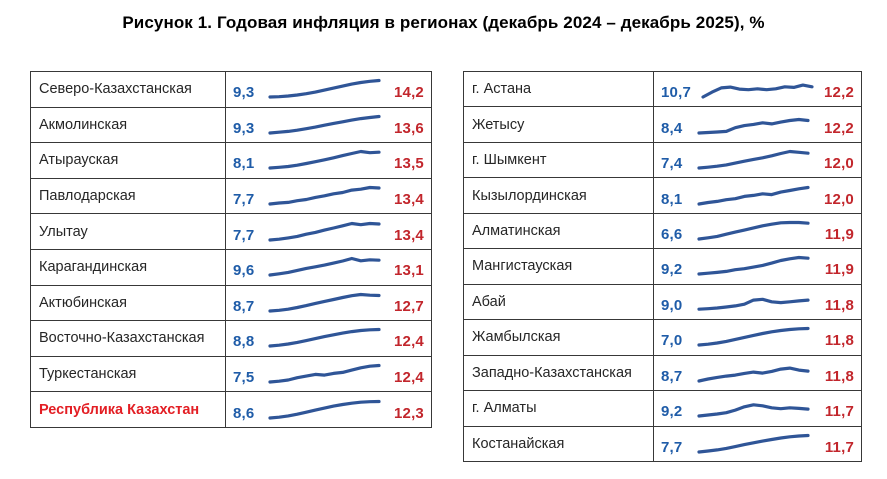  I want to click on start-value: 8,8, so click(244, 342).